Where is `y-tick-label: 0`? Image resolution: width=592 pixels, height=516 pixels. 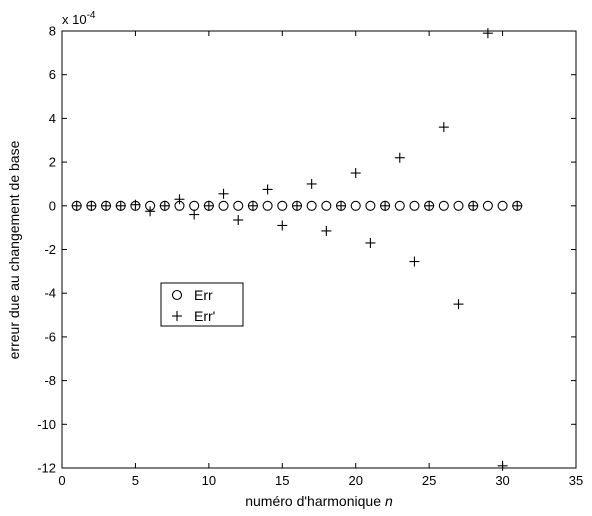 y-tick-label: 0 is located at coordinates (52, 205).